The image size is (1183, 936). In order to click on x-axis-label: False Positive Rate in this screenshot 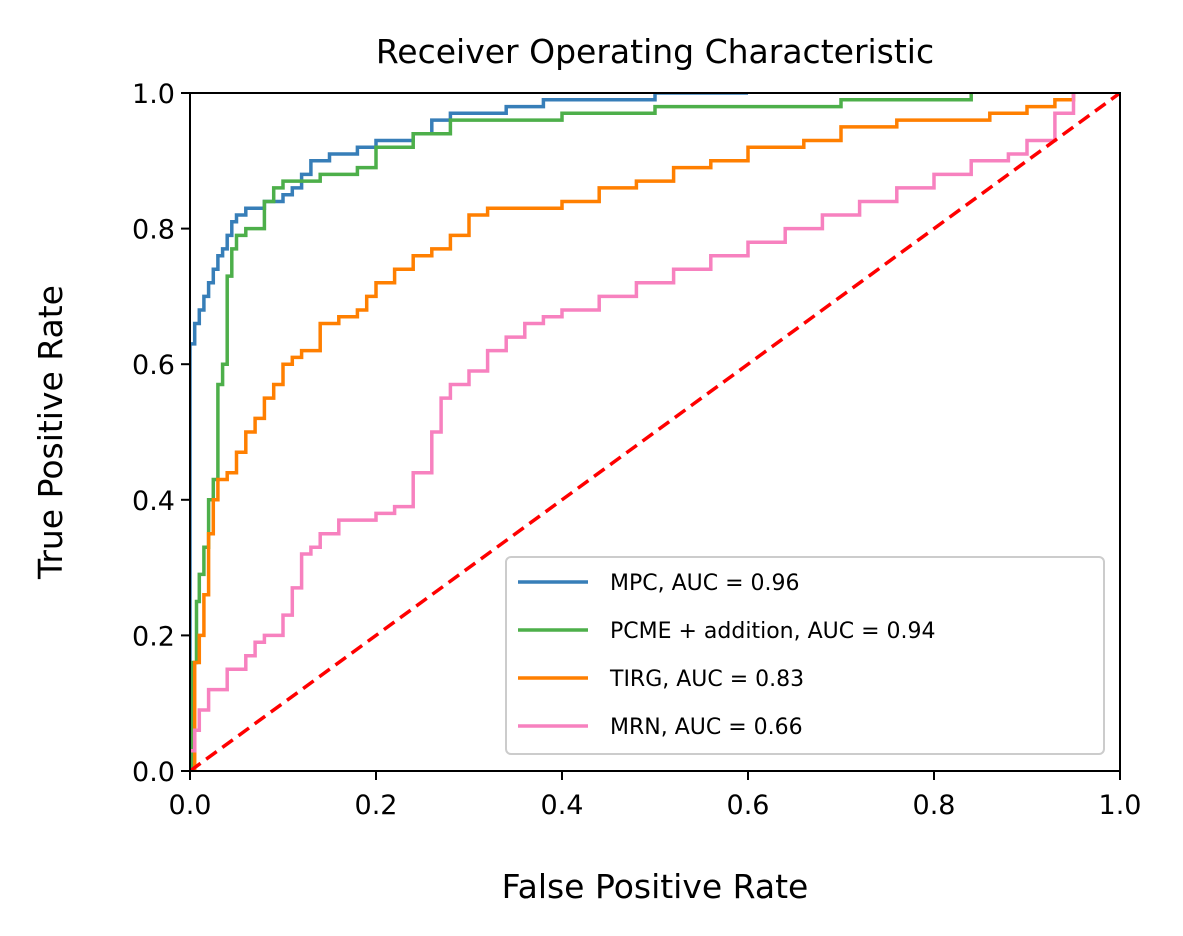, I will do `click(655, 886)`.